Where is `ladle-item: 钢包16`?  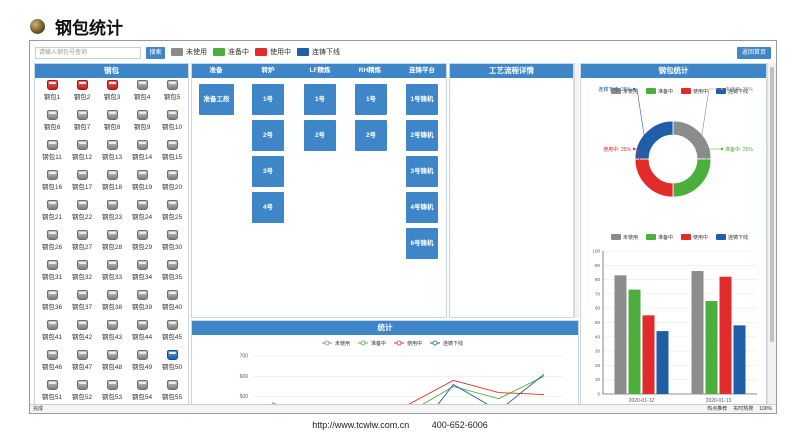
ladle-item: 钢包16 is located at coordinates (52, 180).